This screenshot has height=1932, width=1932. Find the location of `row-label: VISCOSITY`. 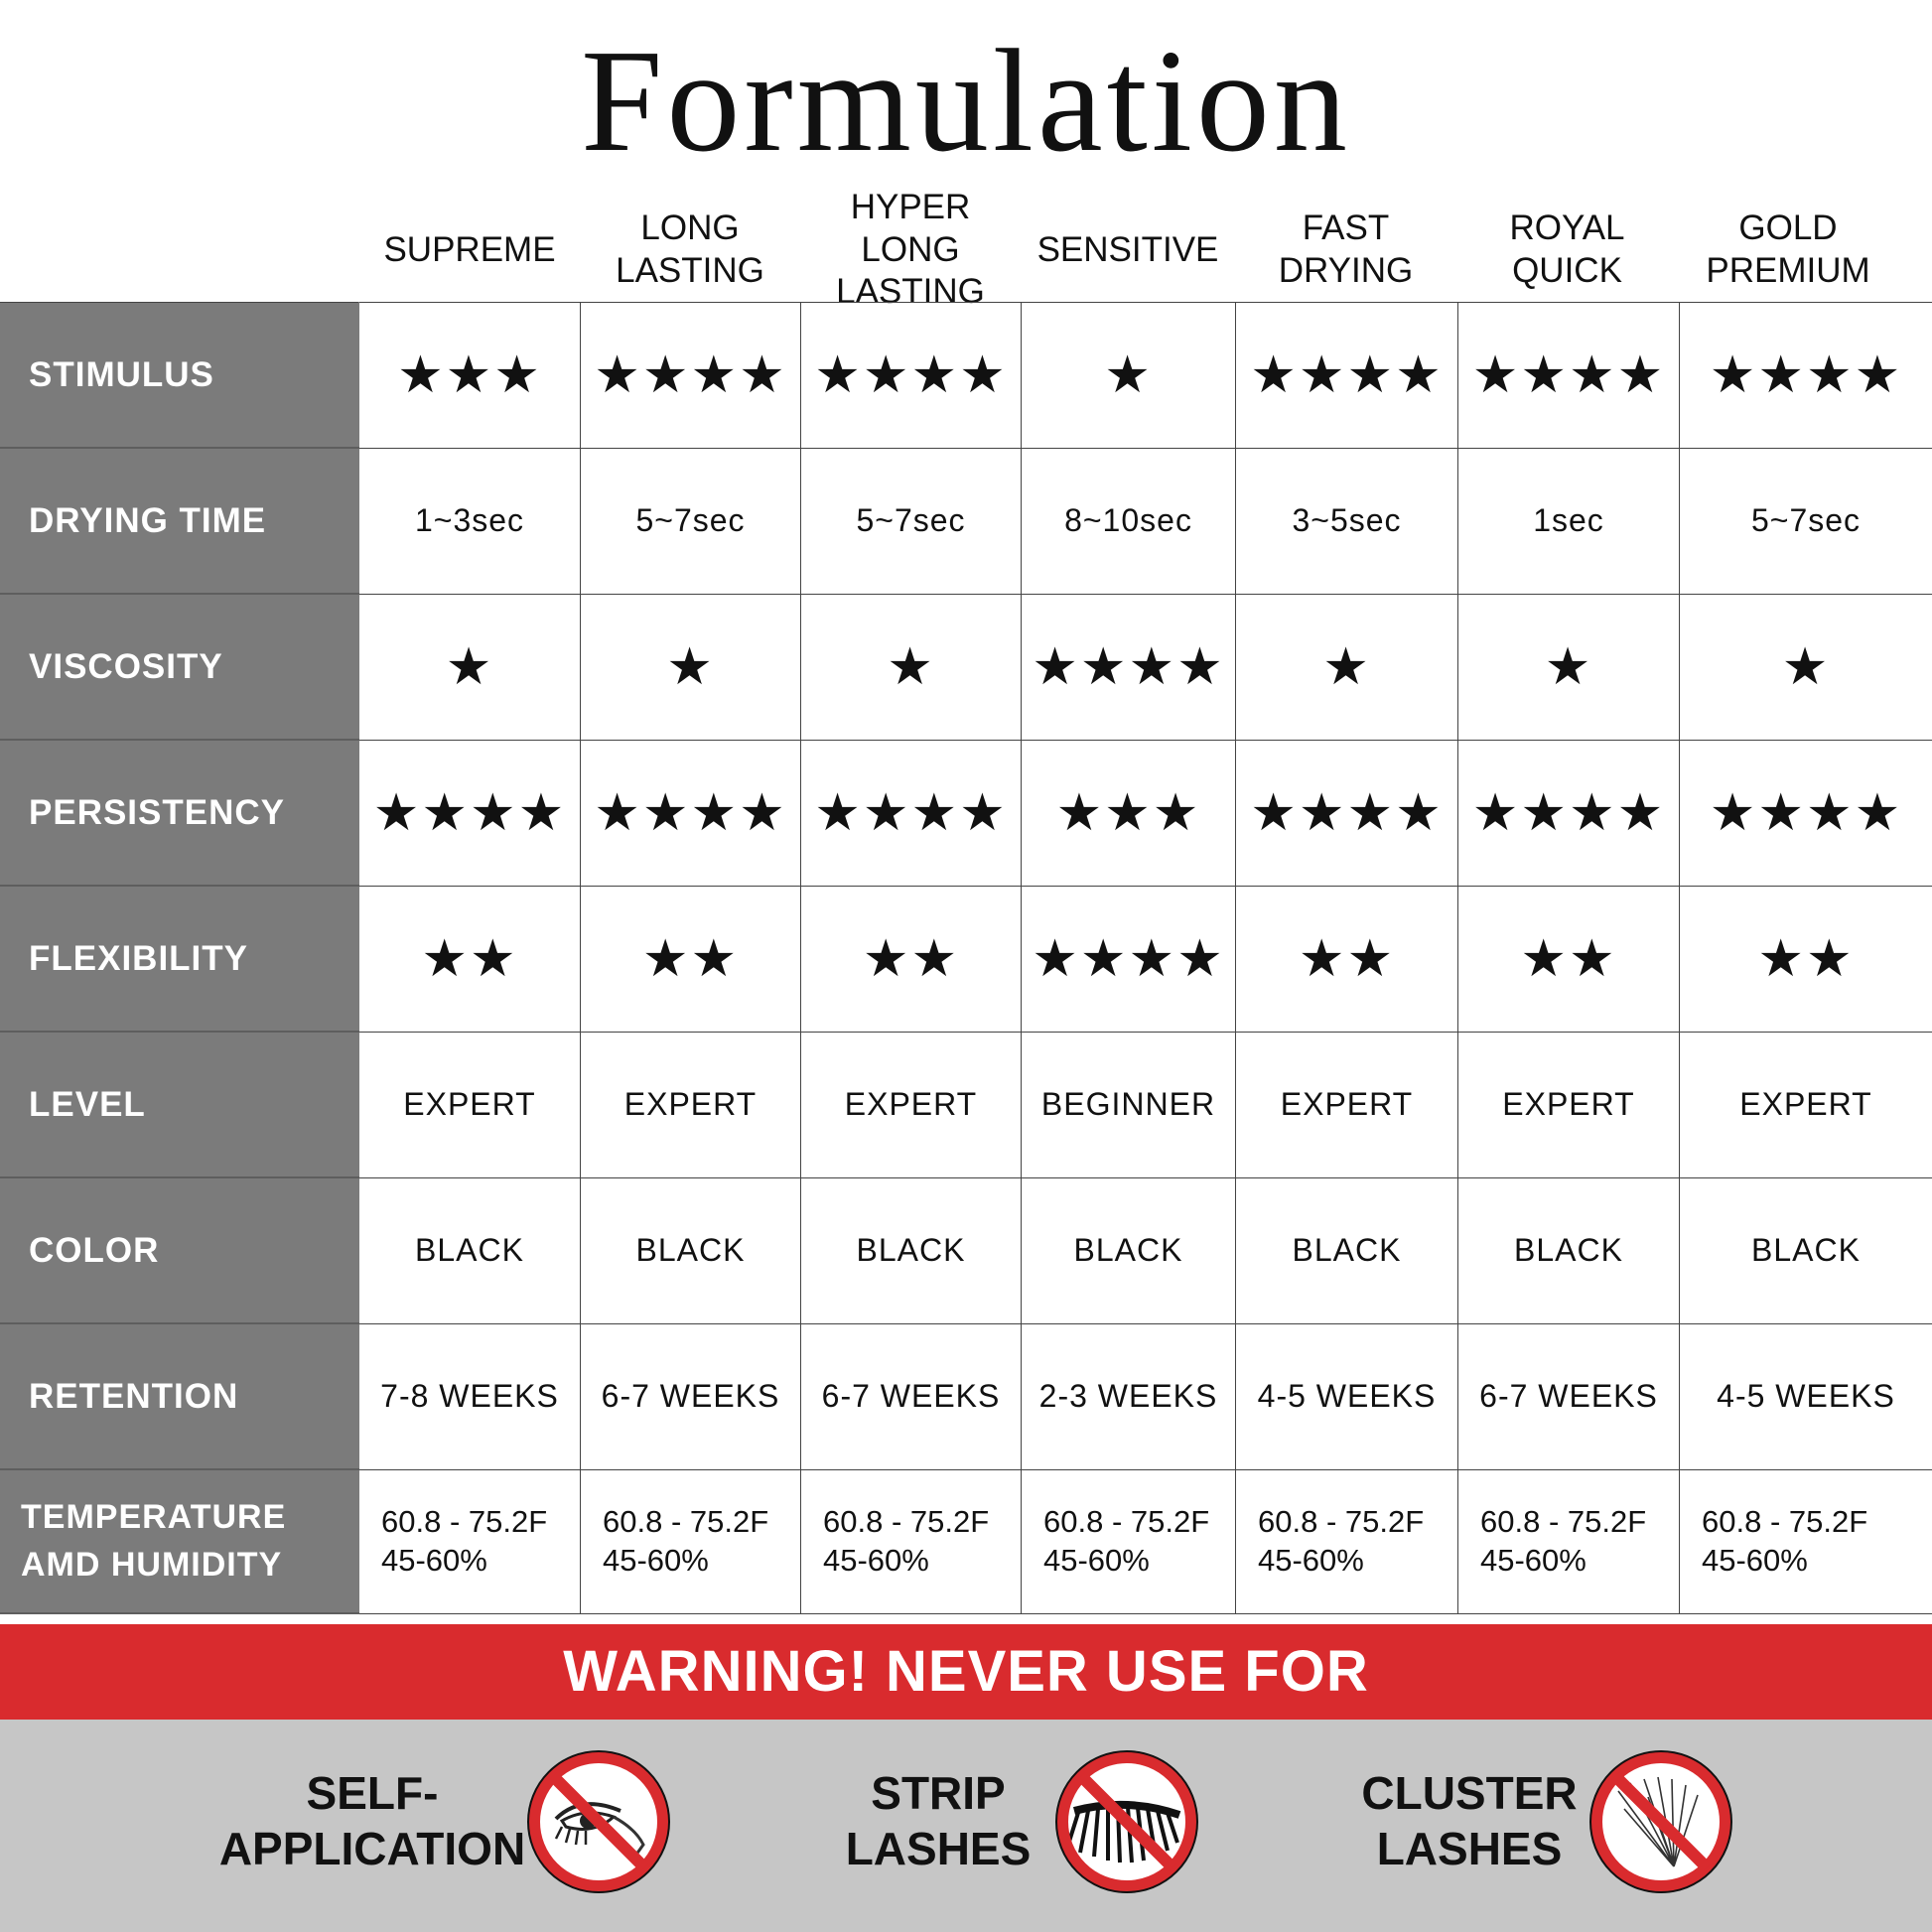

row-label: VISCOSITY is located at coordinates (179, 667).